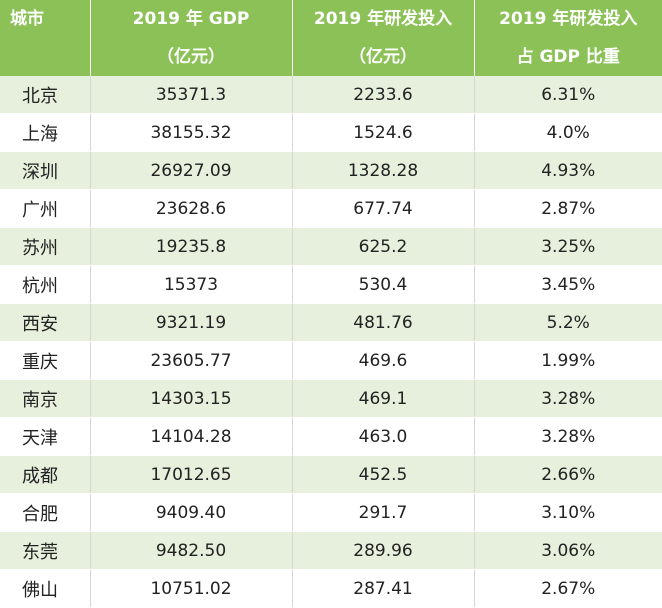  What do you see at coordinates (191, 322) in the screenshot?
I see `gdp-cell: 9321.19` at bounding box center [191, 322].